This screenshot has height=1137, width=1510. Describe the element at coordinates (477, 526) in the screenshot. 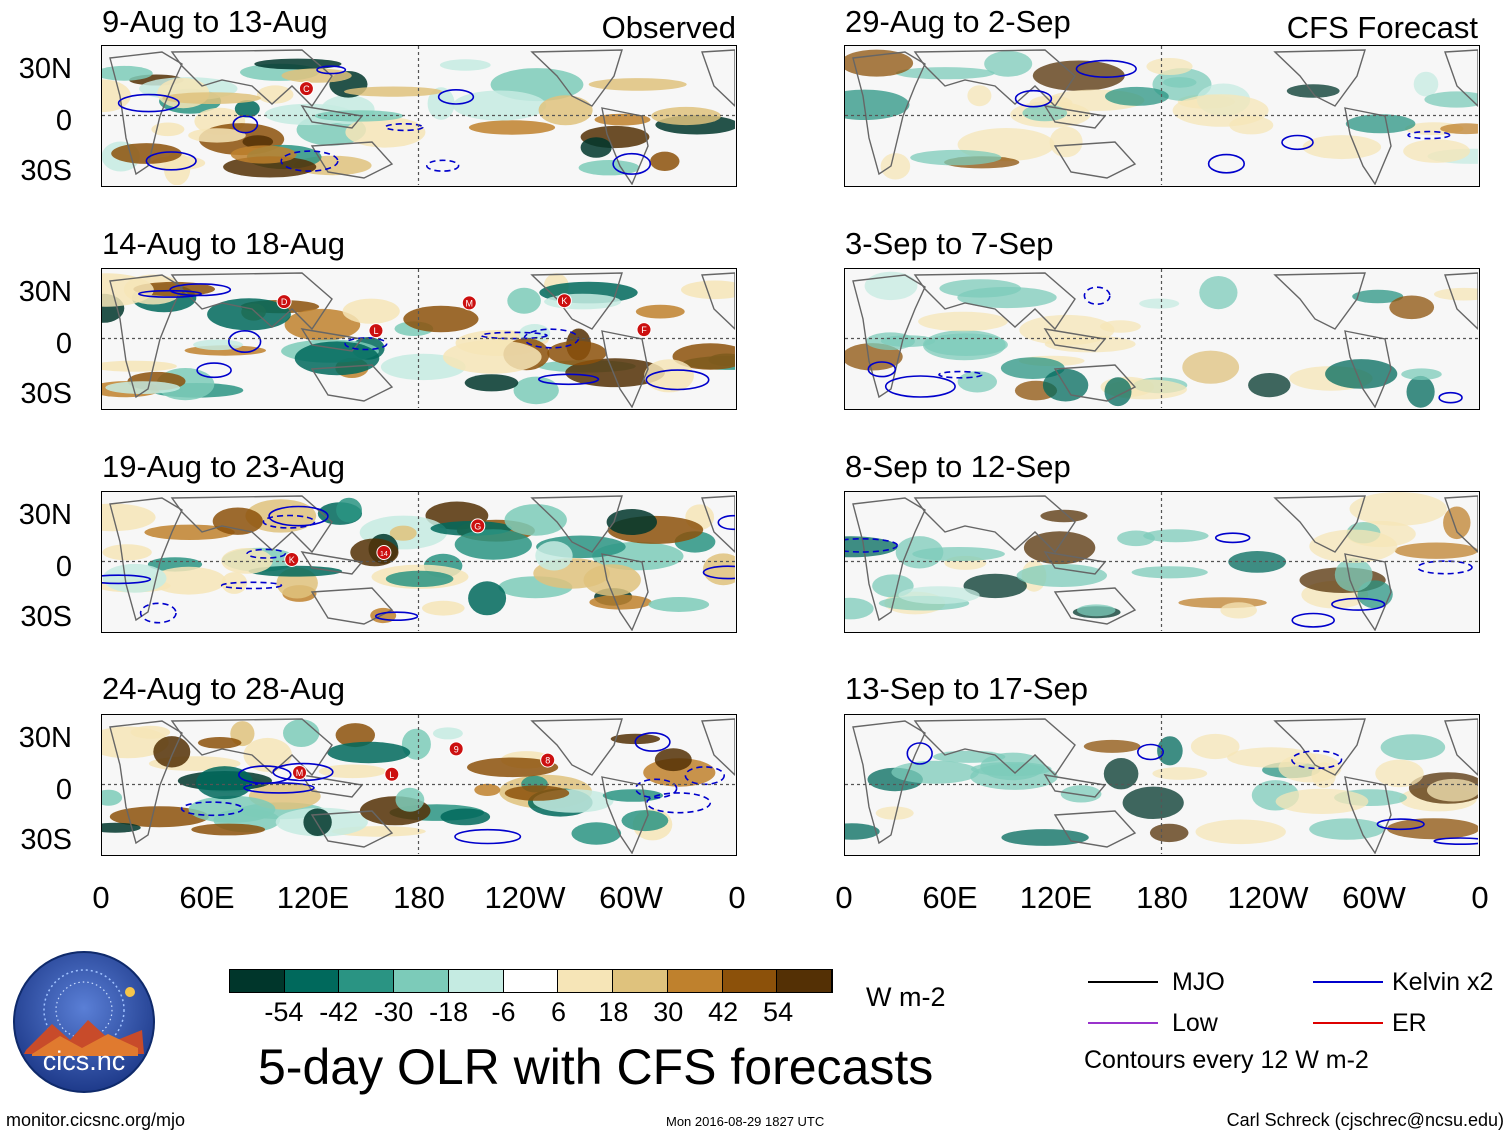

I see `svg-text: G` at that location.